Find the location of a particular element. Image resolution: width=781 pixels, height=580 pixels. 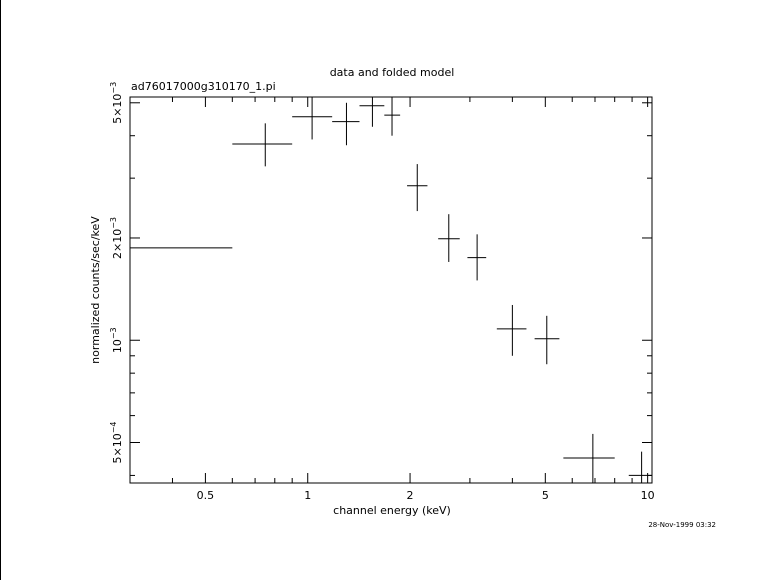

x-axis-label: channel energy (keV) is located at coordinates (392, 510).